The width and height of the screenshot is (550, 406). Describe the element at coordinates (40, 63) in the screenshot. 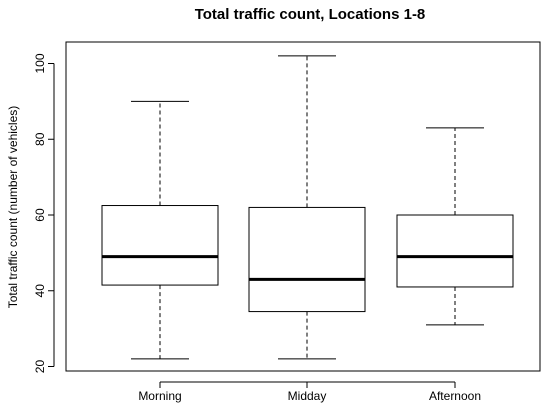

I see `y-tick-label: 100` at that location.